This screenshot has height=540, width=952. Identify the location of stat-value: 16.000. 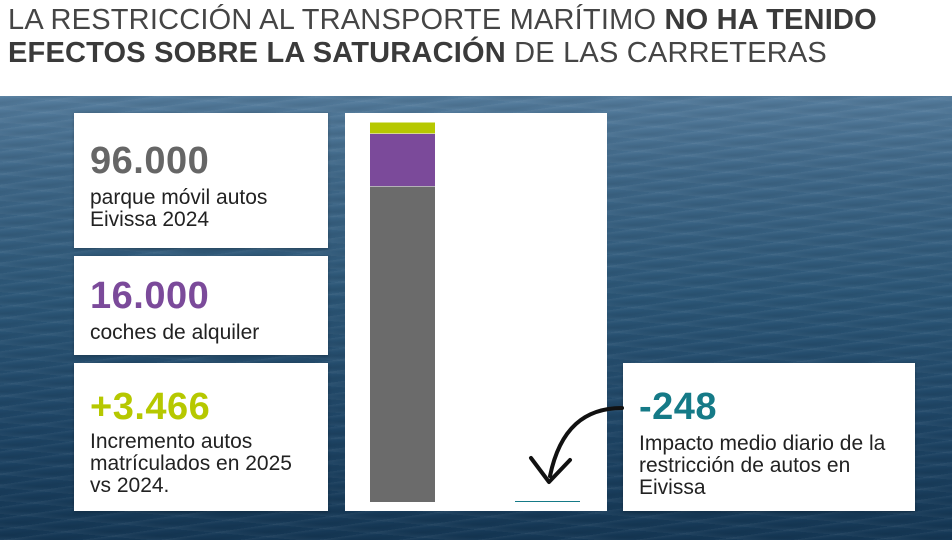
(150, 296).